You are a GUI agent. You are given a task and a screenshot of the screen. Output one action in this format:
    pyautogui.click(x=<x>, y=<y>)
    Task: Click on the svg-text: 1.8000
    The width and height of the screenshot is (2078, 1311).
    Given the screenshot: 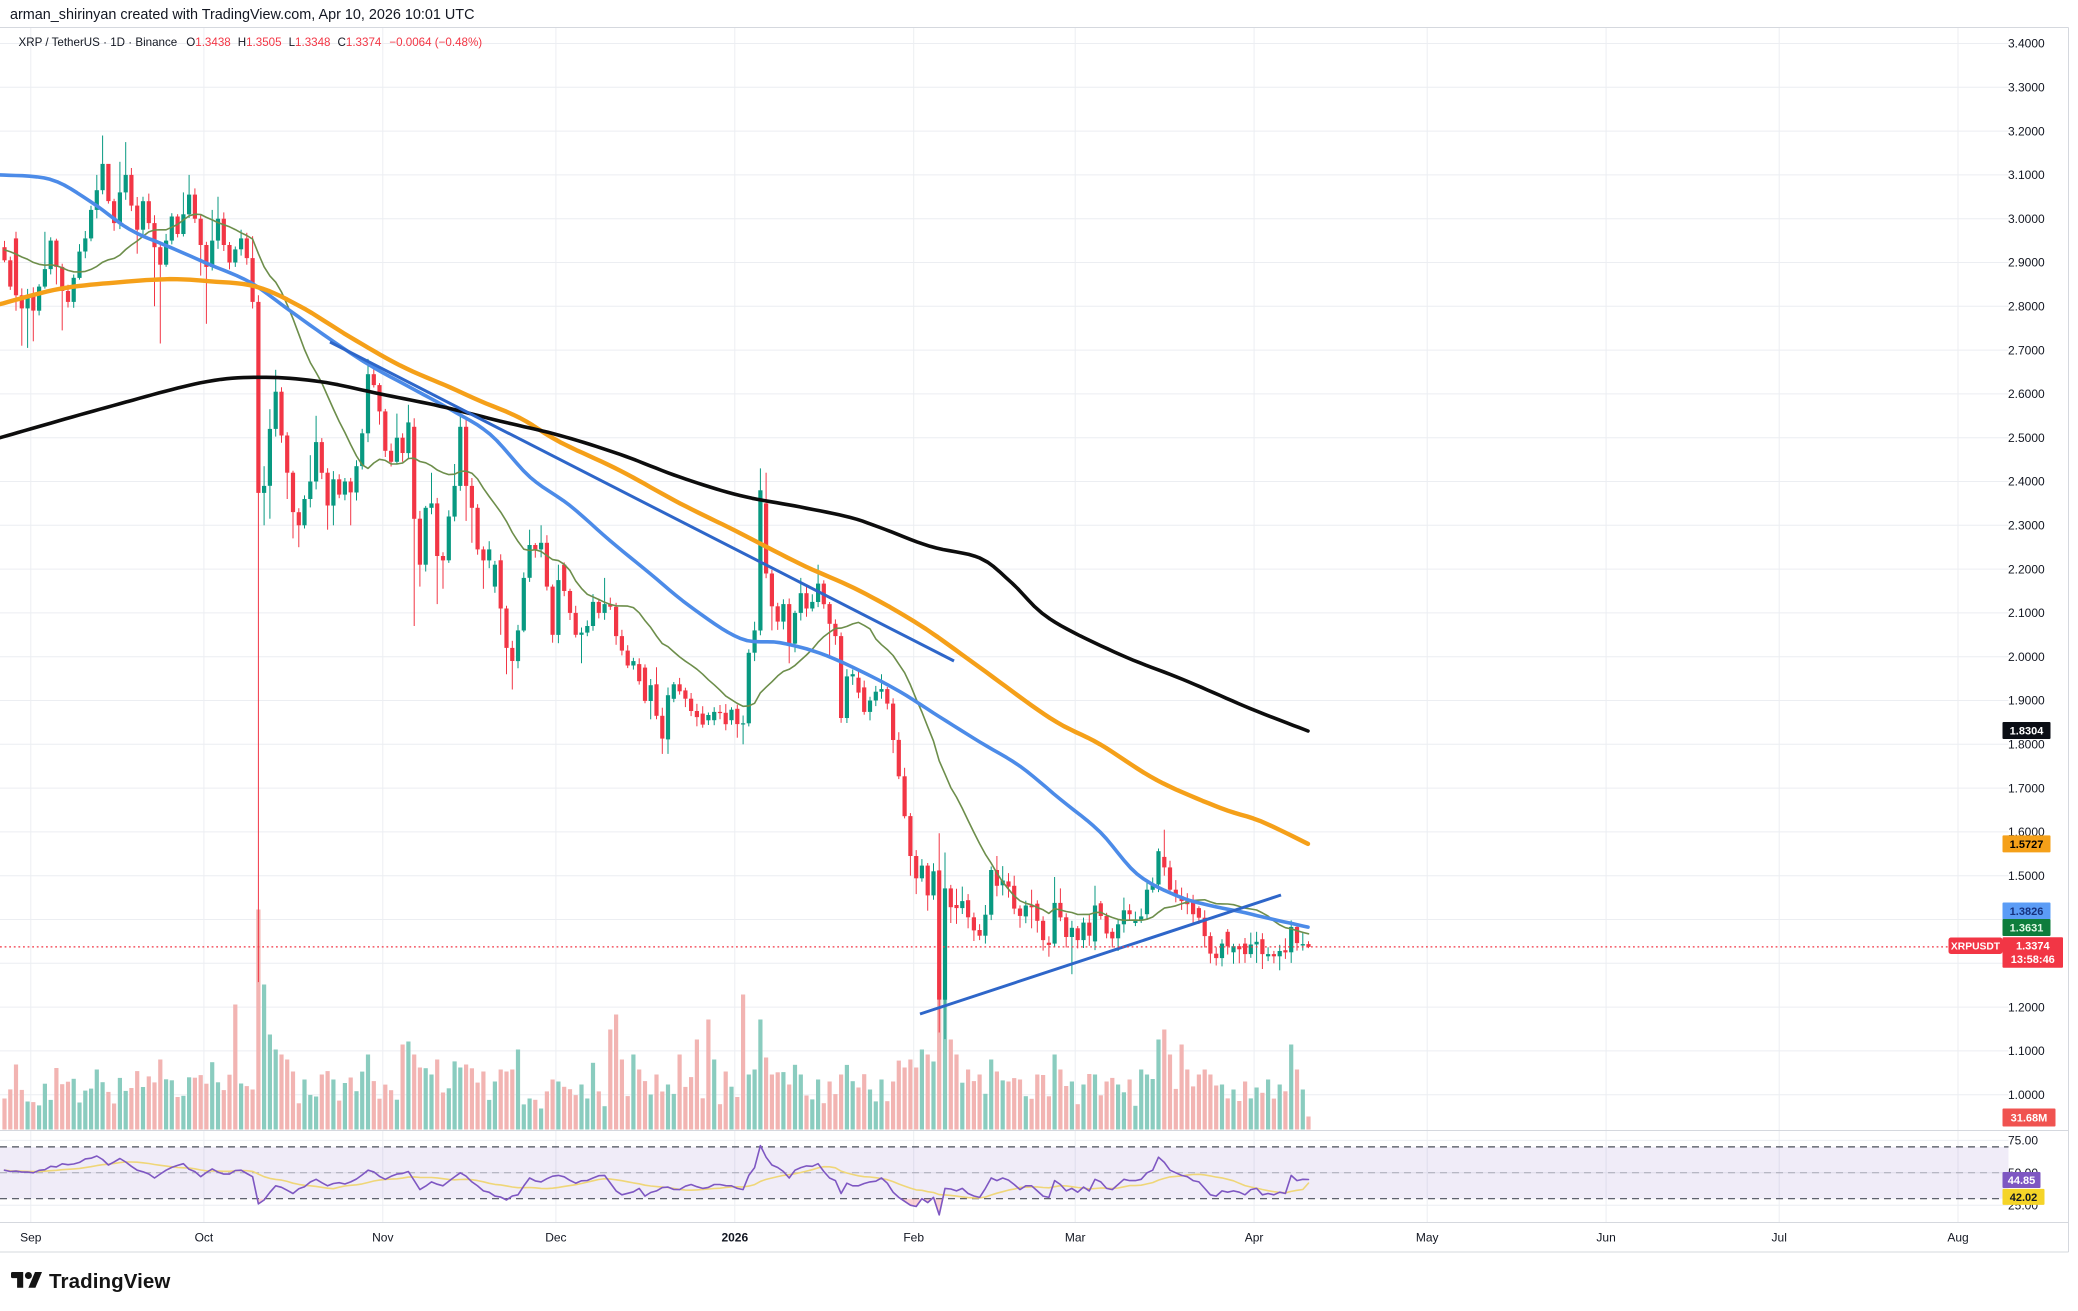 What is the action you would take?
    pyautogui.click(x=2026, y=745)
    